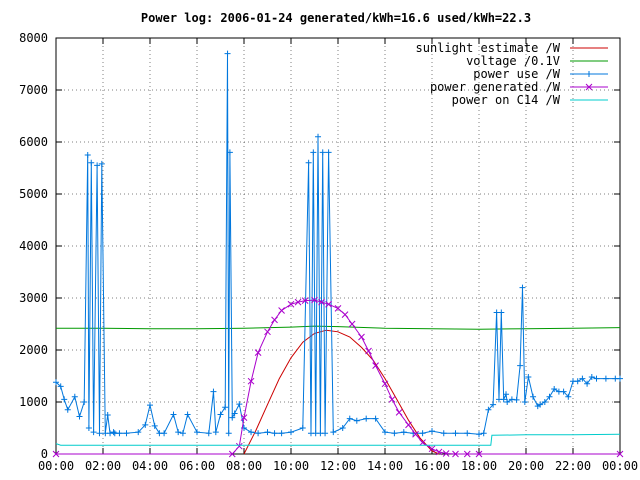 The width and height of the screenshot is (640, 480). I want to click on x-tick-label: 10:00, so click(291, 466).